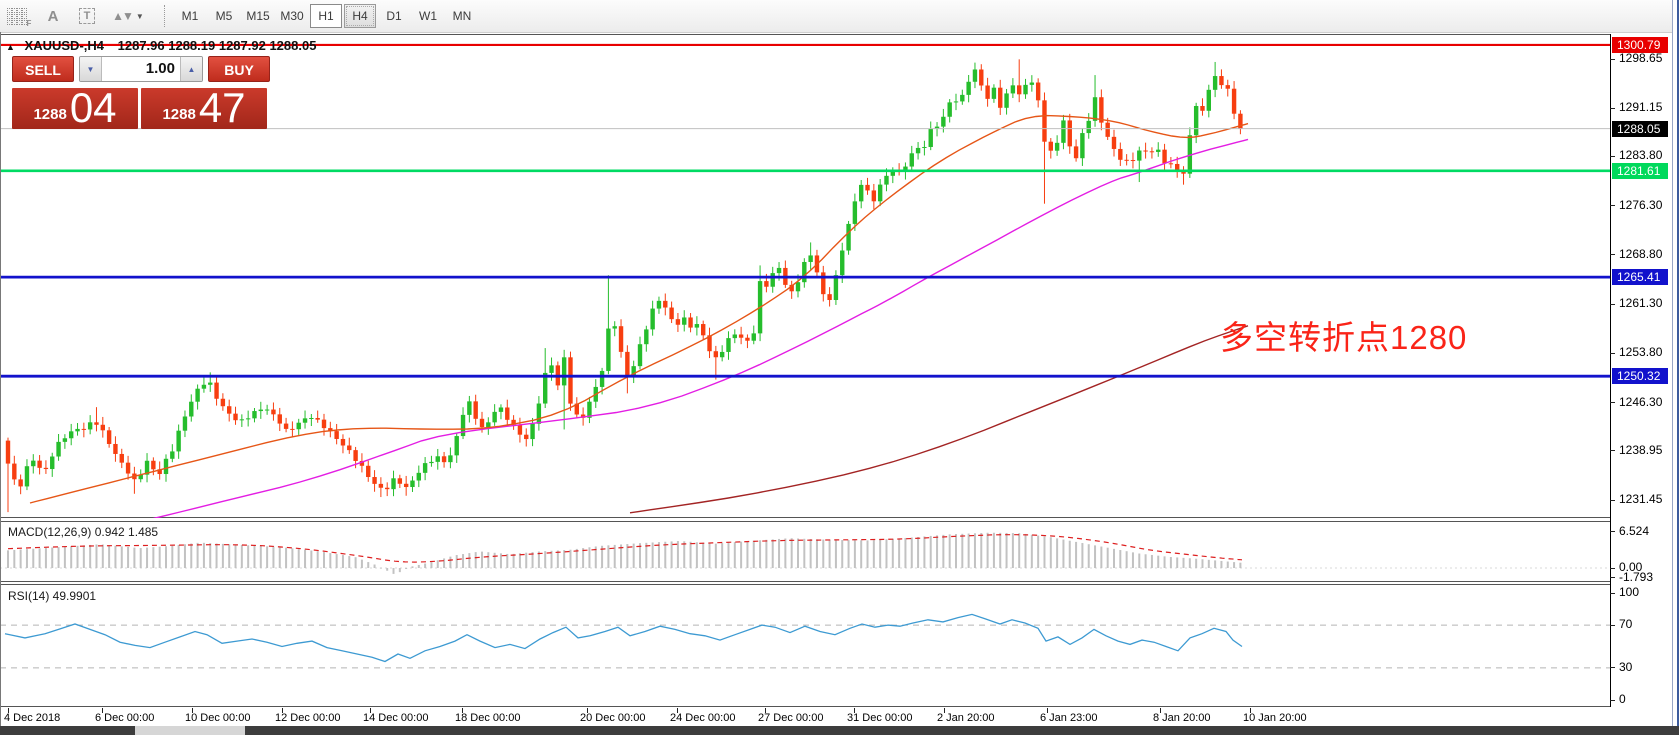 The image size is (1679, 735). What do you see at coordinates (703, 718) in the screenshot?
I see `time-tick-label: 24 Dec 00:00` at bounding box center [703, 718].